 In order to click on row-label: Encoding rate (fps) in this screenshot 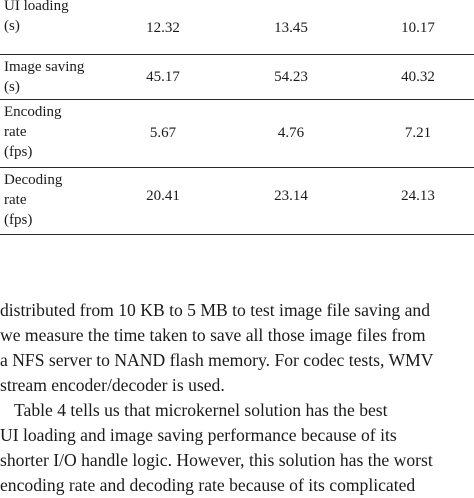, I will do `click(33, 132)`.